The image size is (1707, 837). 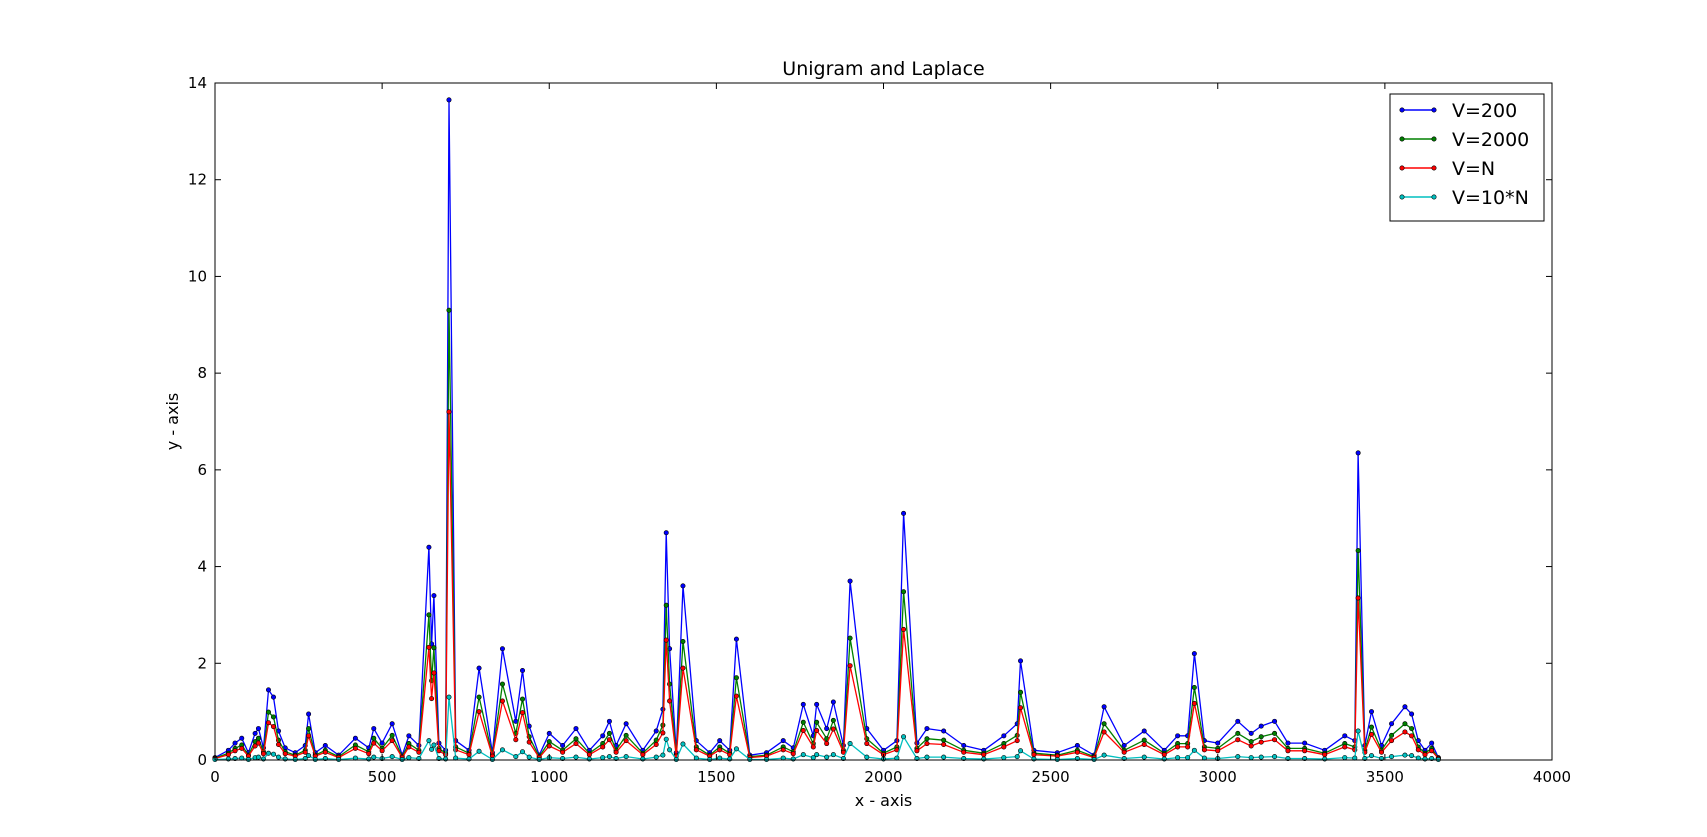 I want to click on legend-item: V=2000, so click(x=1464, y=140).